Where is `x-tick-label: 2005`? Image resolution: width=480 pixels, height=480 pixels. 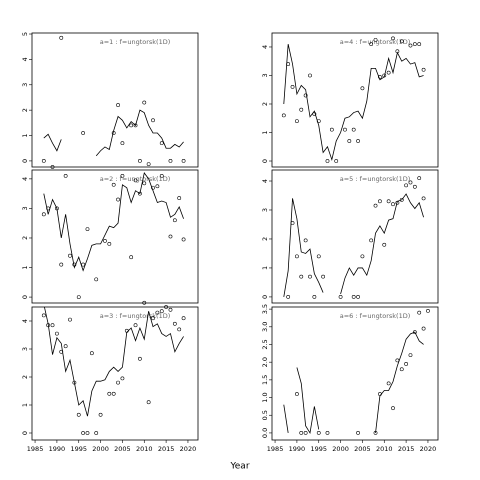 x-tick-label: 2005 is located at coordinates (362, 449).